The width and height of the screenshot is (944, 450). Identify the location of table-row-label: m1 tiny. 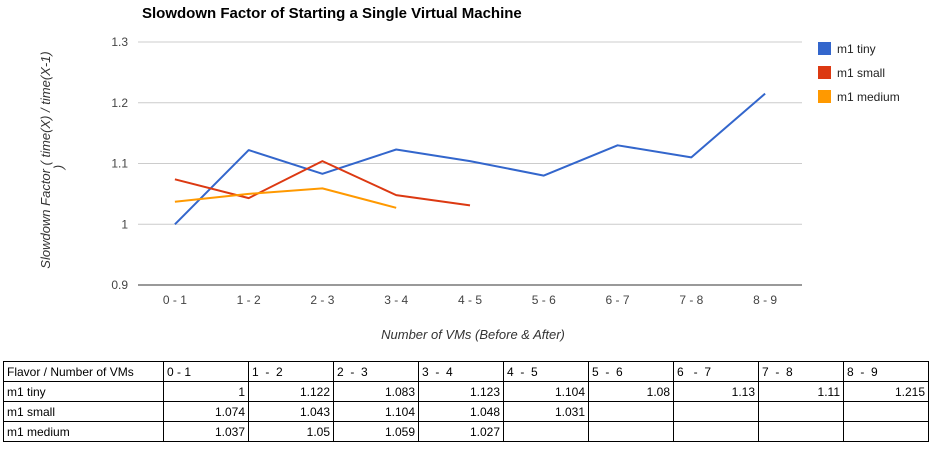
(83, 391).